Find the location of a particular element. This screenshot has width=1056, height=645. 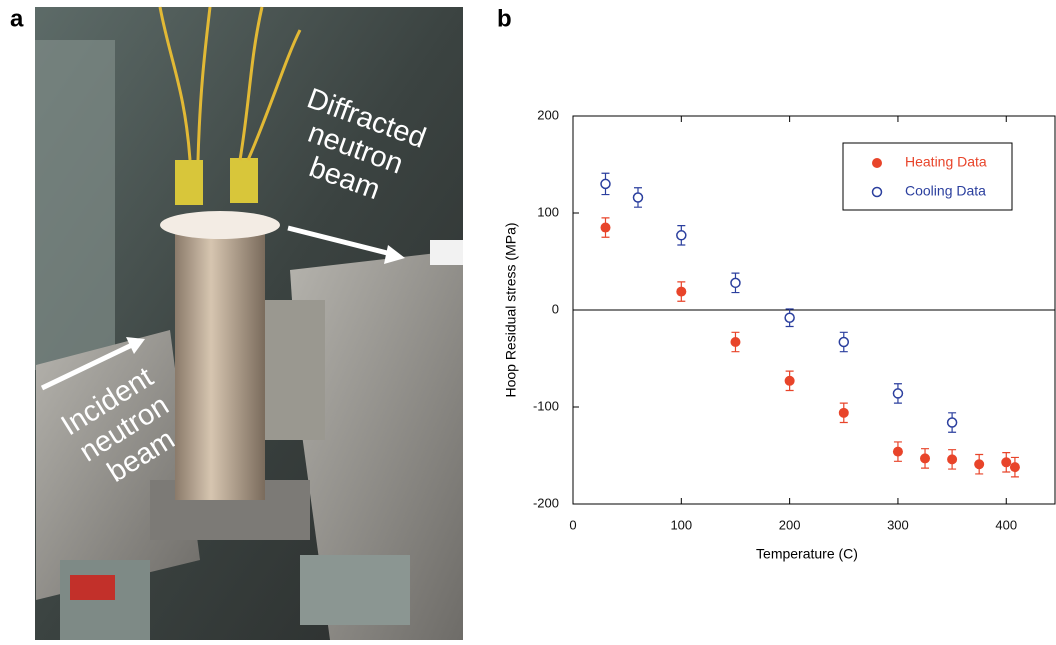

photo-highlight is located at coordinates (446, 252).